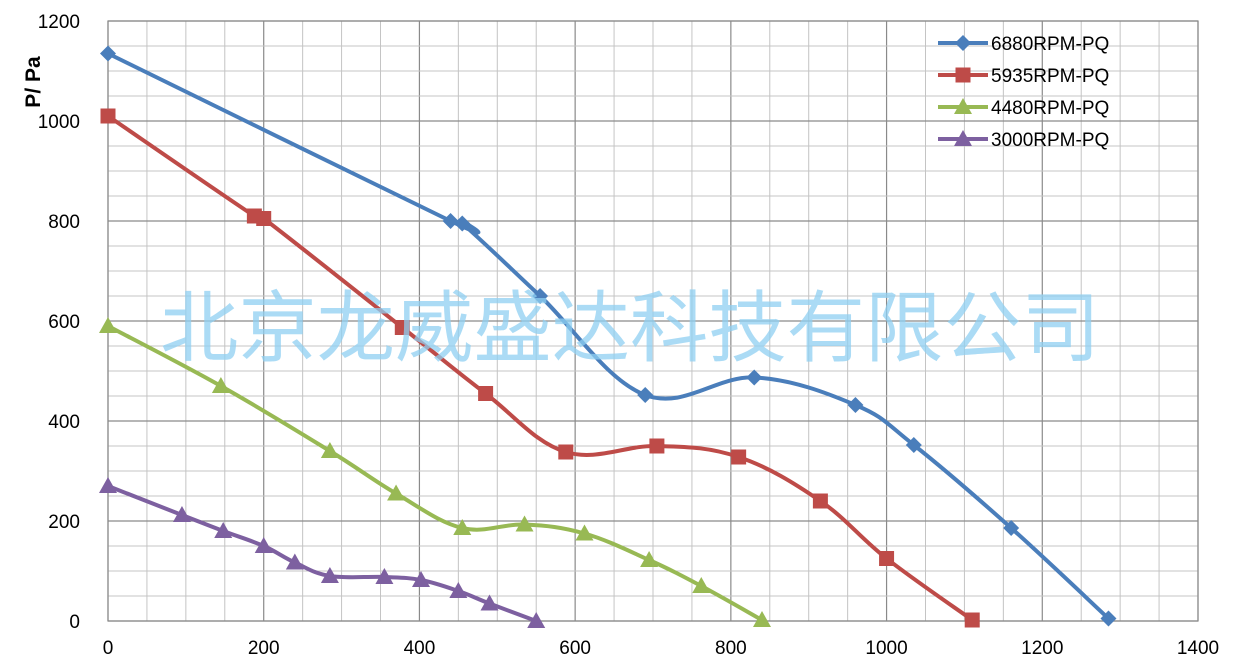  What do you see at coordinates (1042, 648) in the screenshot?
I see `x-tick-label: 1200` at bounding box center [1042, 648].